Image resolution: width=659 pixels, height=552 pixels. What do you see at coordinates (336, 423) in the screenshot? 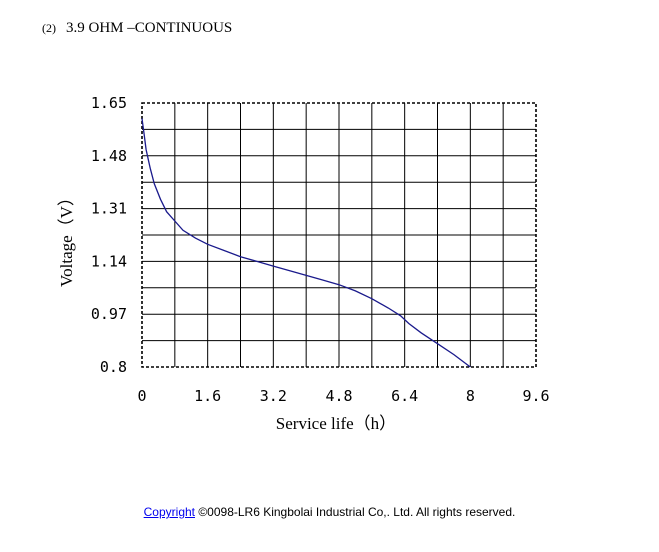
I see `x-axis-label: Service life（h）` at bounding box center [336, 423].